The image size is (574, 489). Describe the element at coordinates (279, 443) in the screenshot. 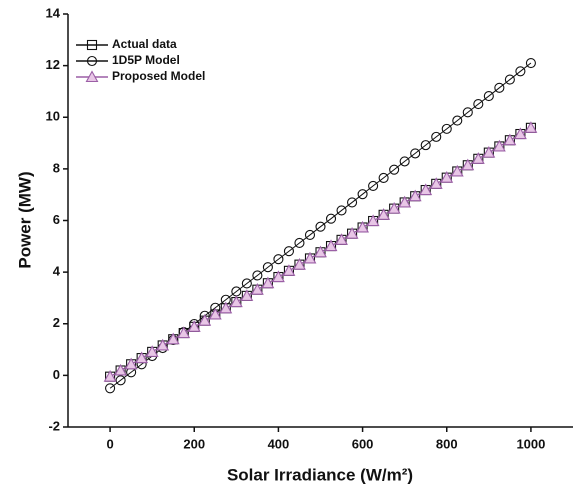

I see `x-tick-label: 400` at that location.